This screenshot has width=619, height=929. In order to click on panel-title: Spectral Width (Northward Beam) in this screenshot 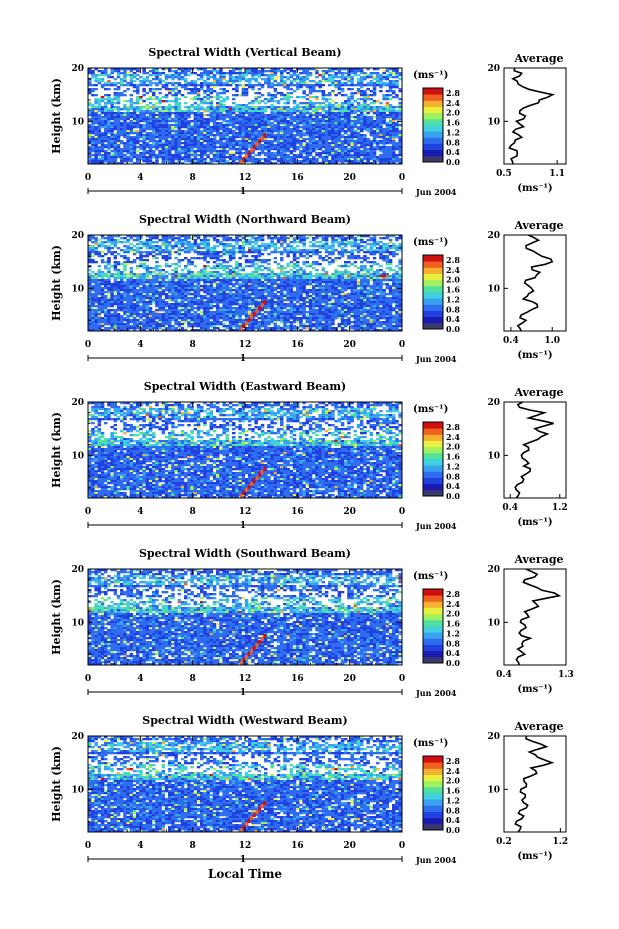, I will do `click(245, 219)`.